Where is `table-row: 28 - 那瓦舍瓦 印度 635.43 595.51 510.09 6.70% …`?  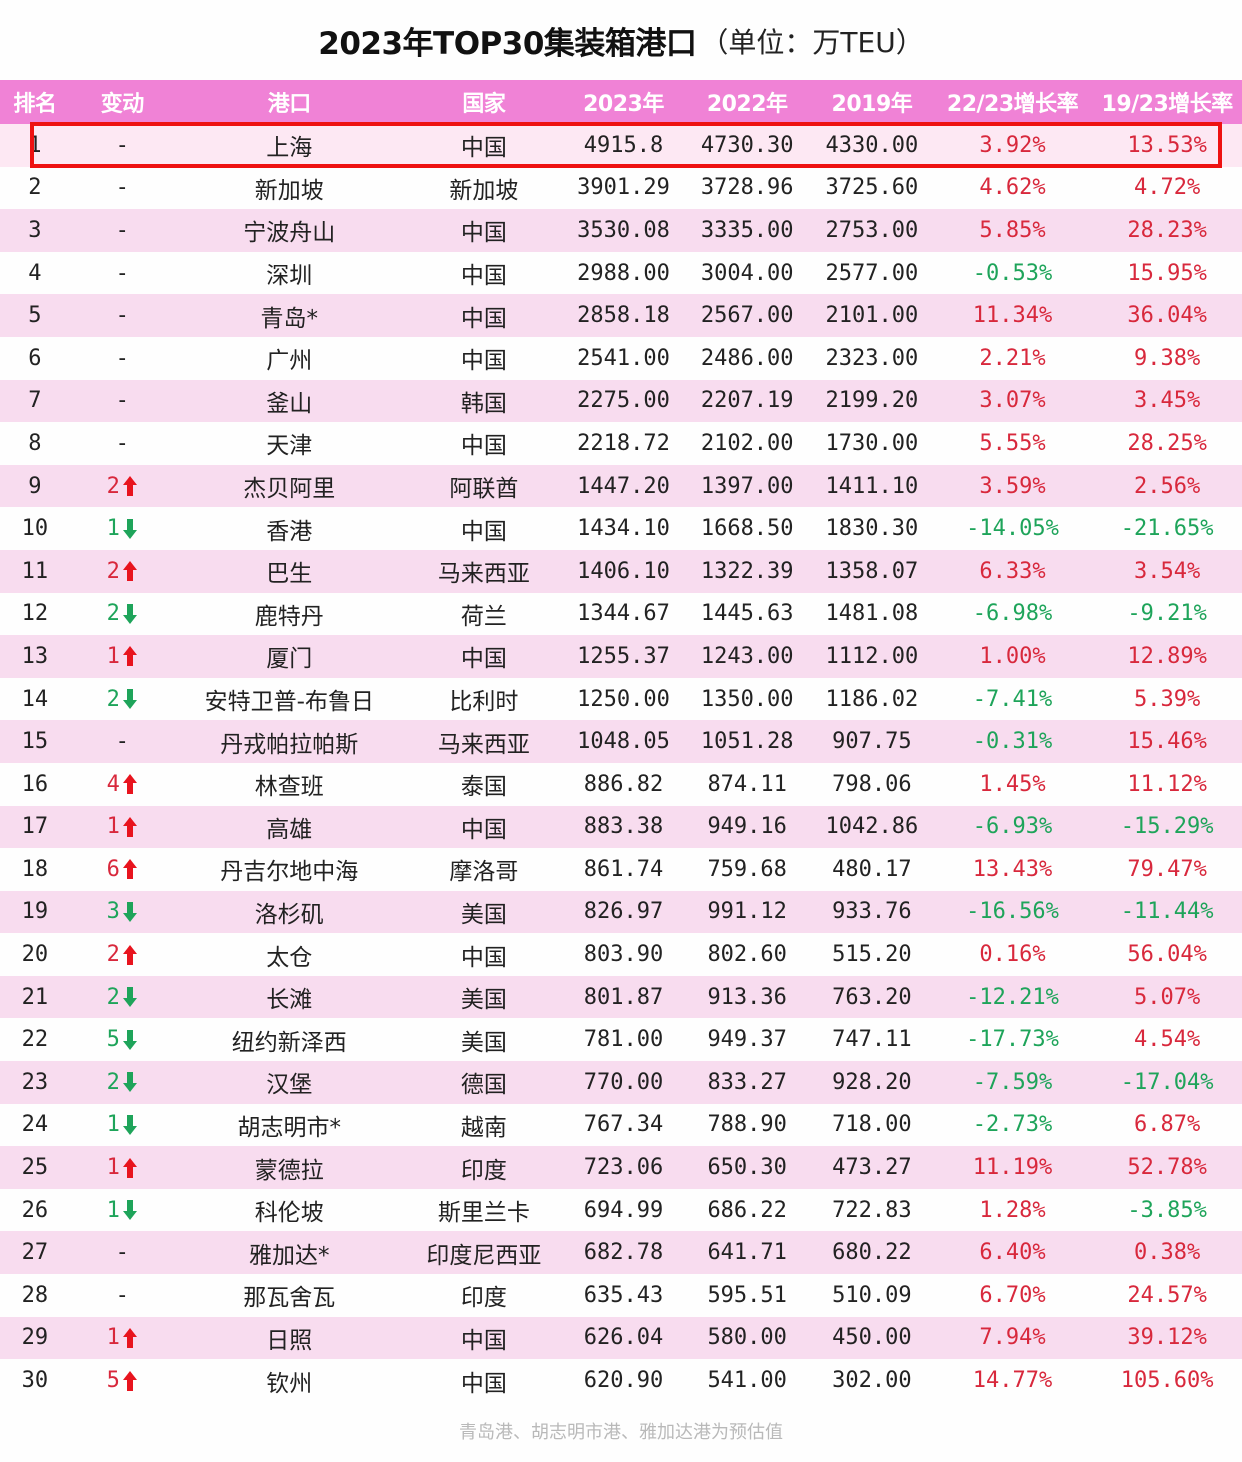 table-row: 28 - 那瓦舍瓦 印度 635.43 595.51 510.09 6.70% … is located at coordinates (621, 1295).